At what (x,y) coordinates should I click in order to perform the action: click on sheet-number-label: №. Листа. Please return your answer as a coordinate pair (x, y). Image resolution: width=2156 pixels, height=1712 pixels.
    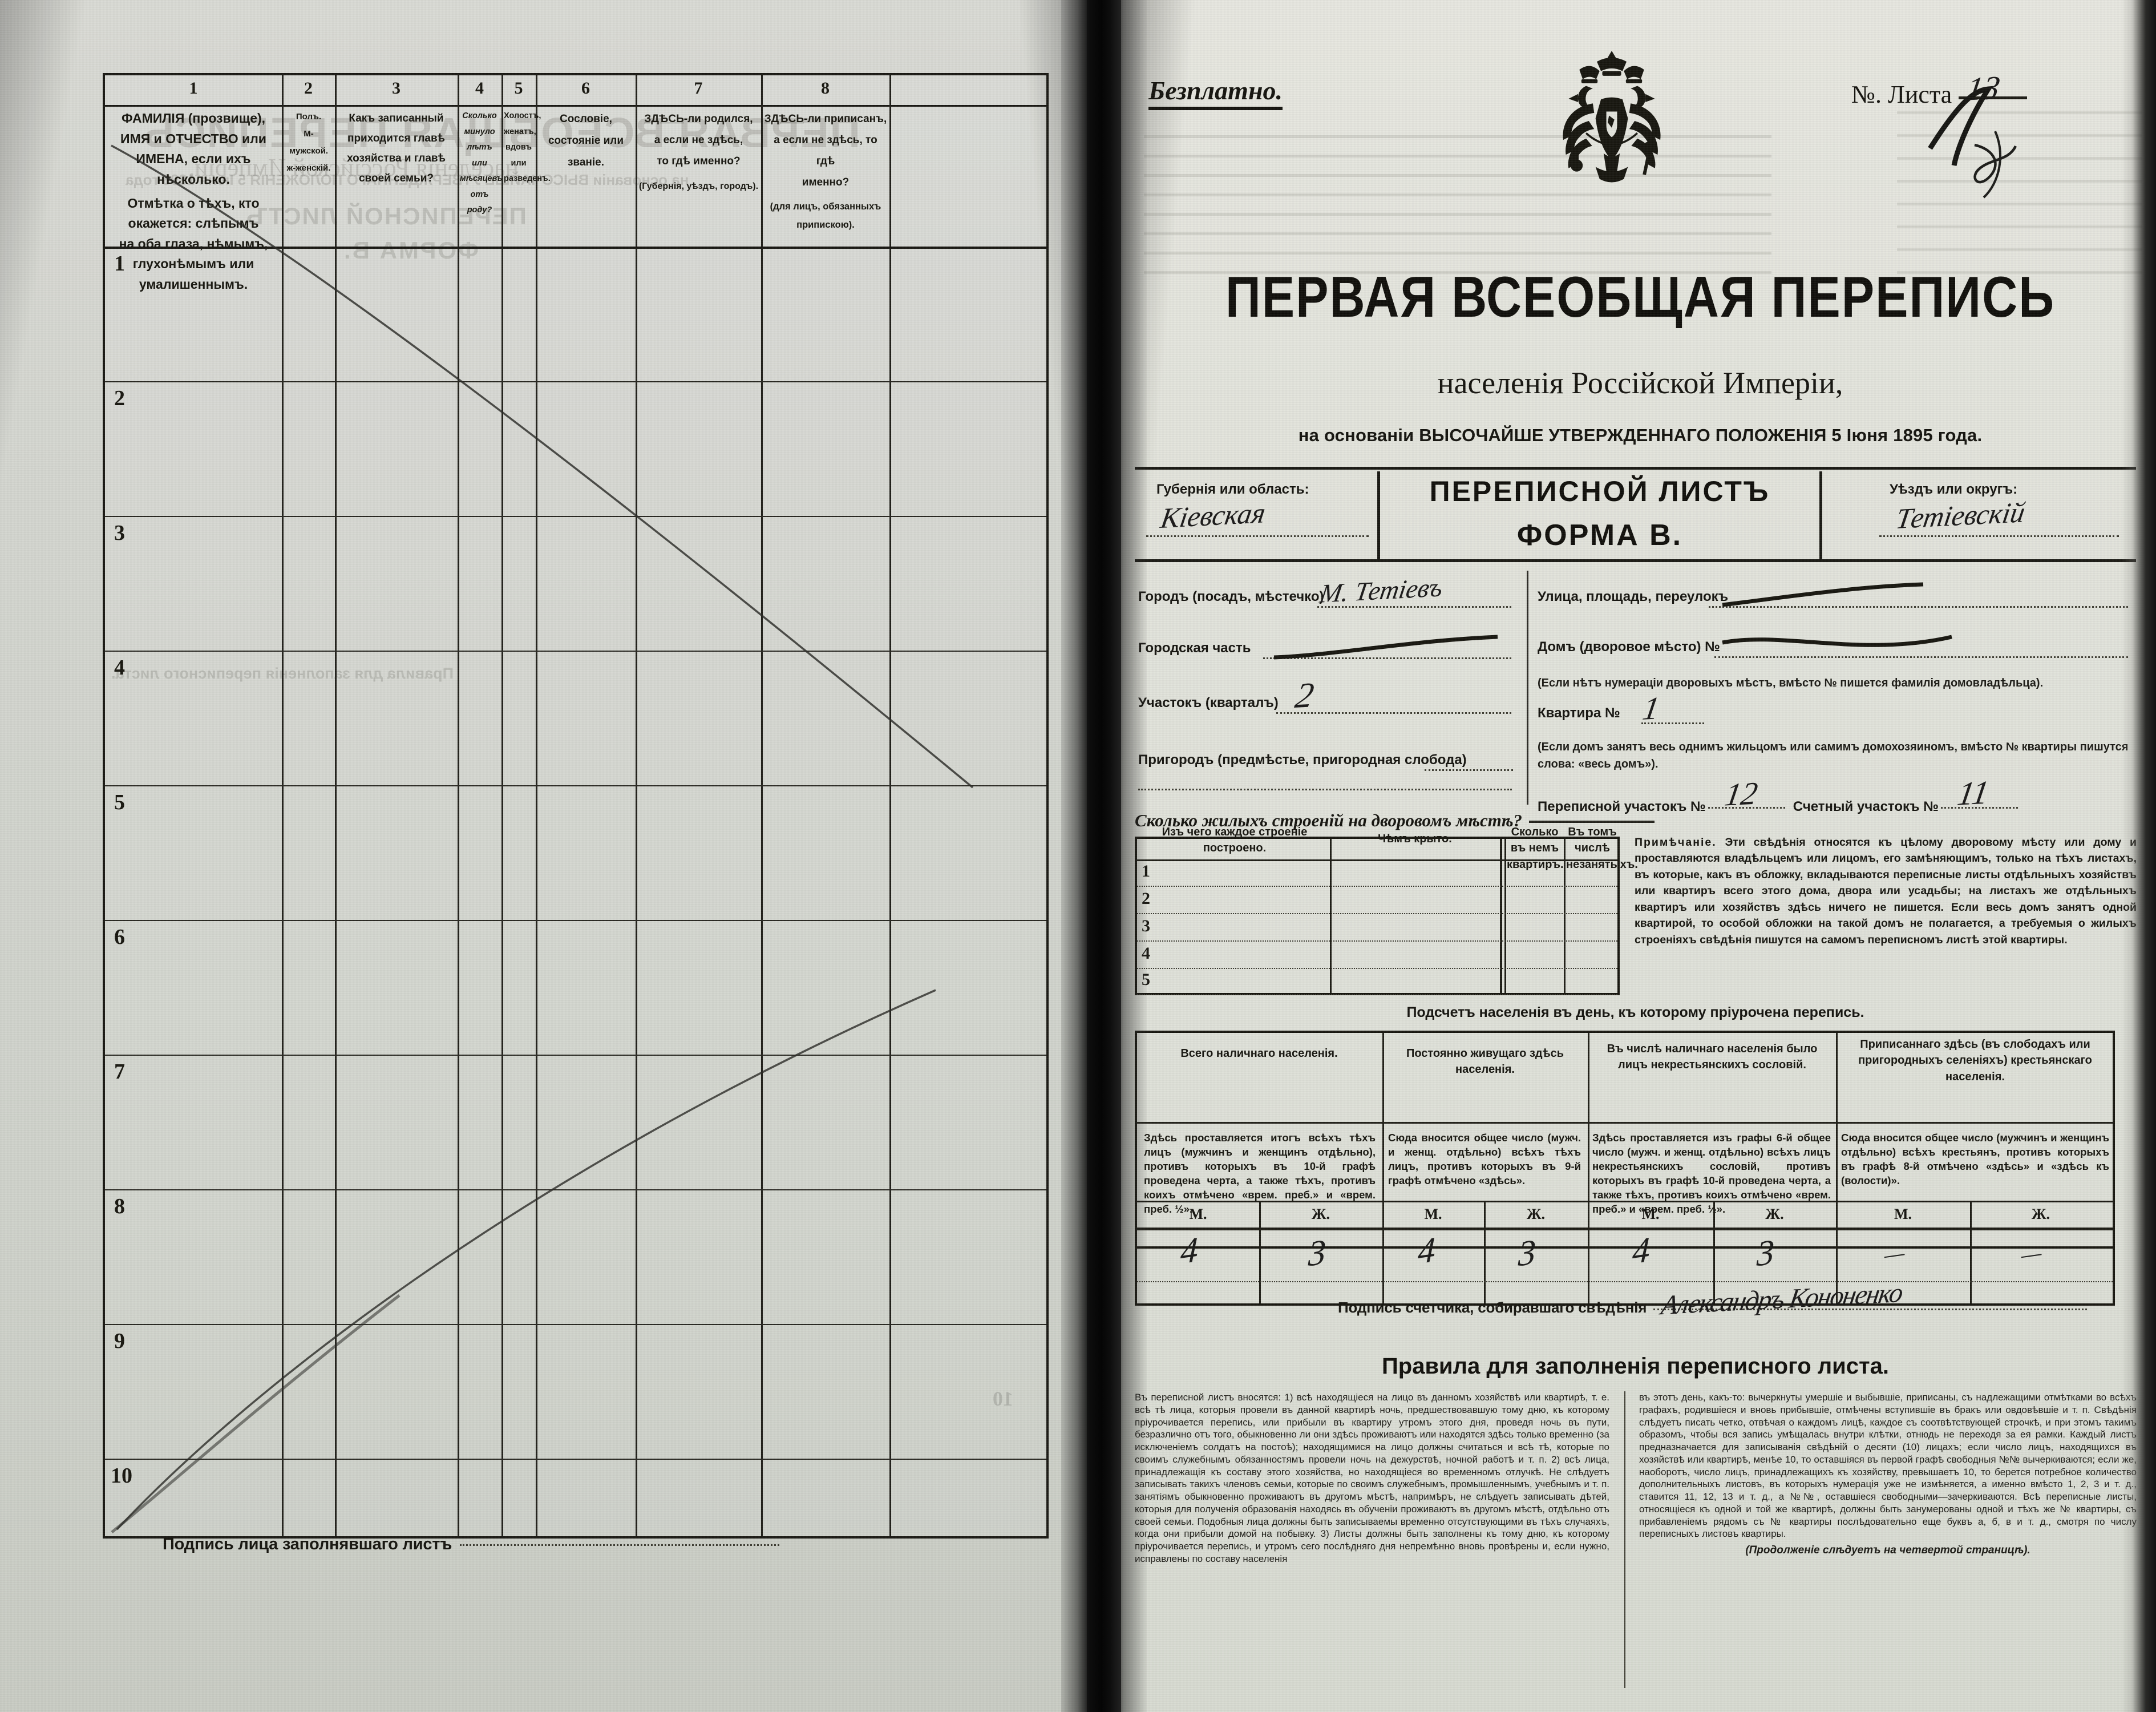
    Looking at the image, I should click on (1902, 94).